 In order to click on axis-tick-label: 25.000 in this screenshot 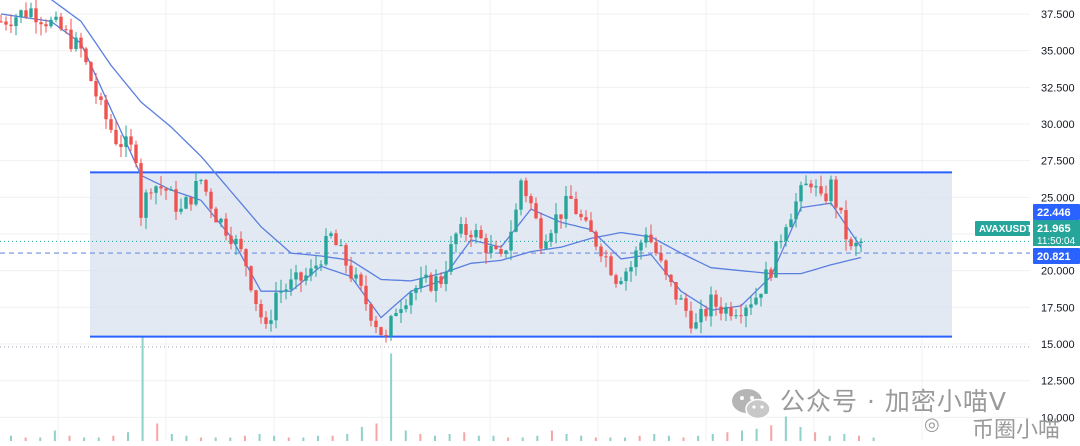, I will do `click(1058, 198)`.